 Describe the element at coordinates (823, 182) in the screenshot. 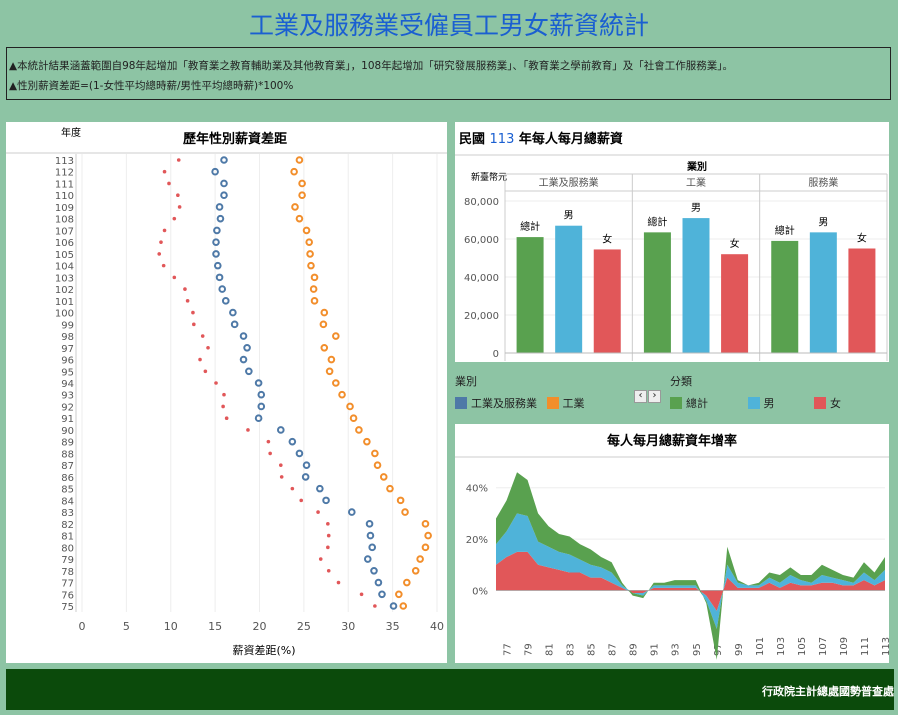

I see `group-label: 服務業` at that location.